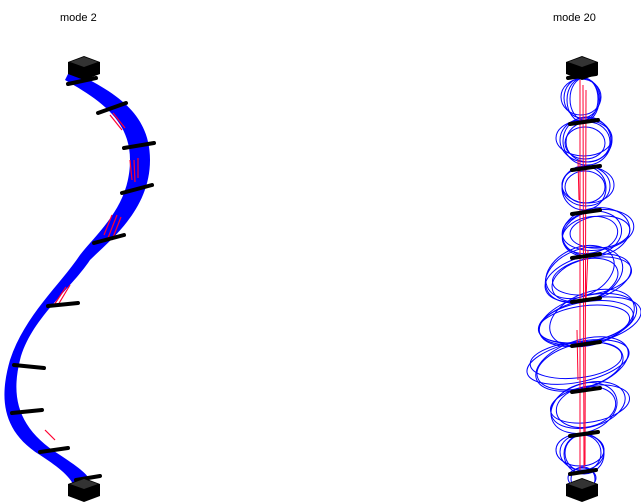 The image size is (641, 502). Describe the element at coordinates (582, 68) in the screenshot. I see `mode-20-top-end-block` at that location.